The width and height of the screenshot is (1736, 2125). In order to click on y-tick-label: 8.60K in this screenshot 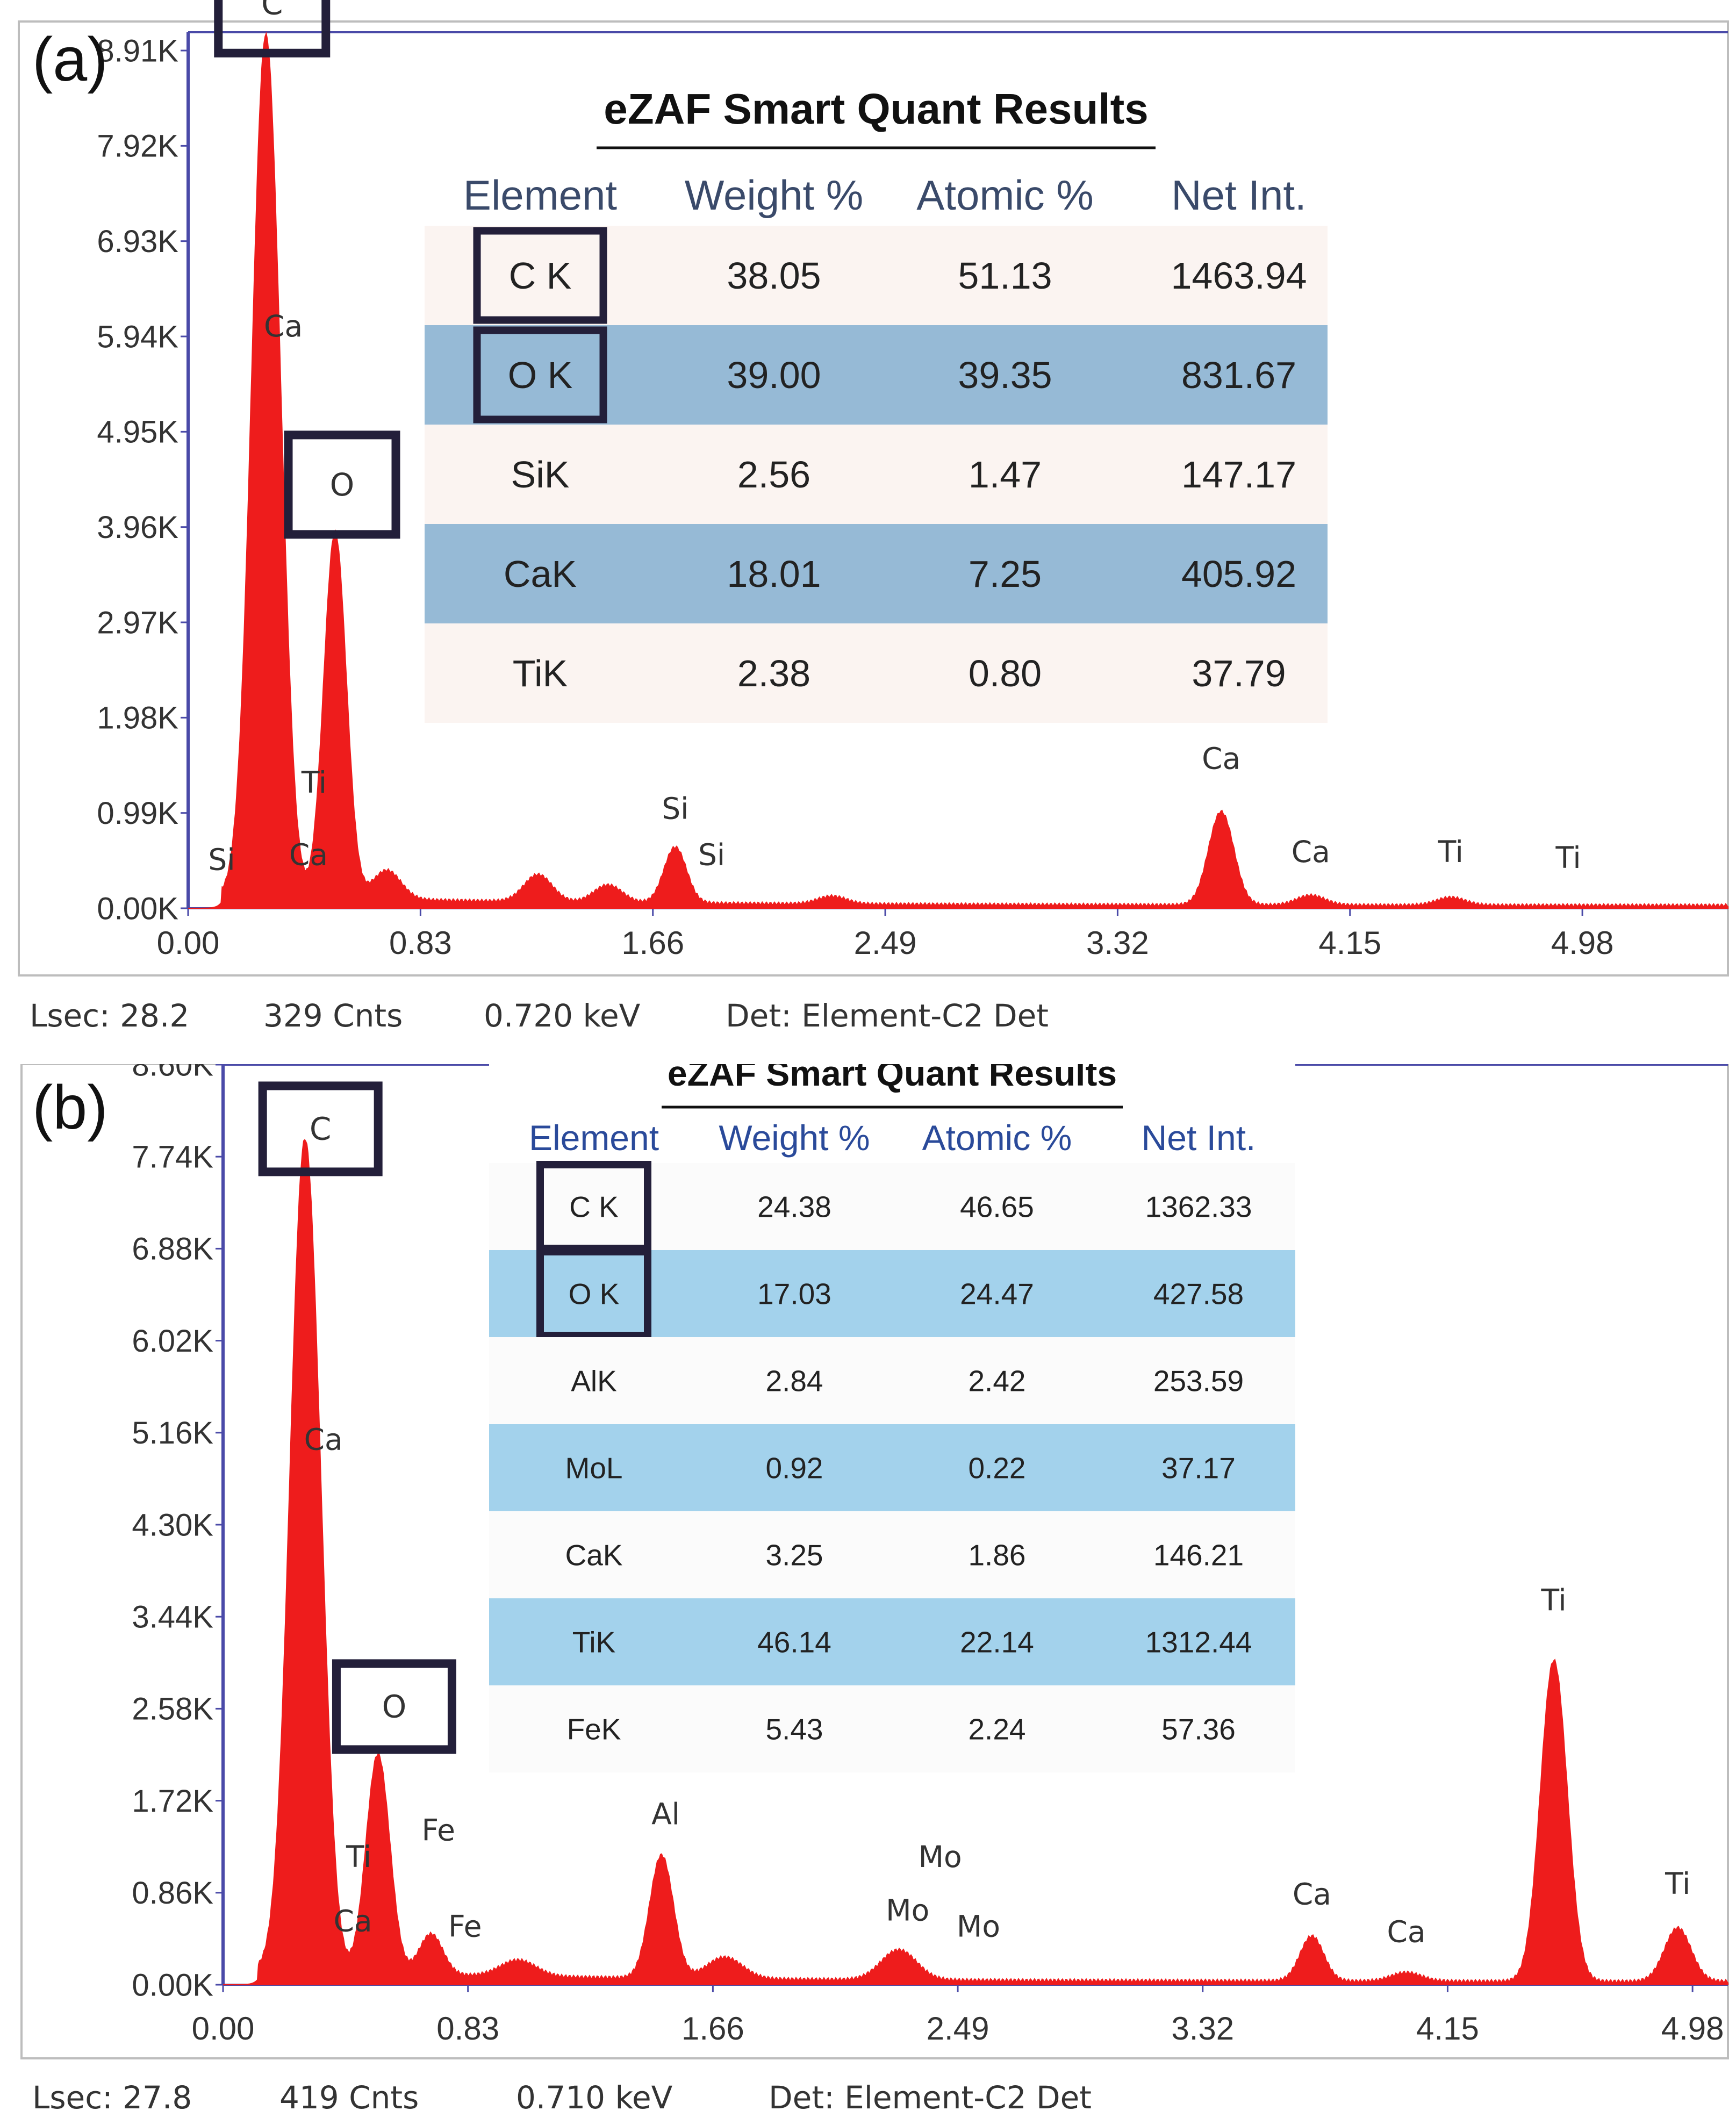, I will do `click(172, 1073)`.